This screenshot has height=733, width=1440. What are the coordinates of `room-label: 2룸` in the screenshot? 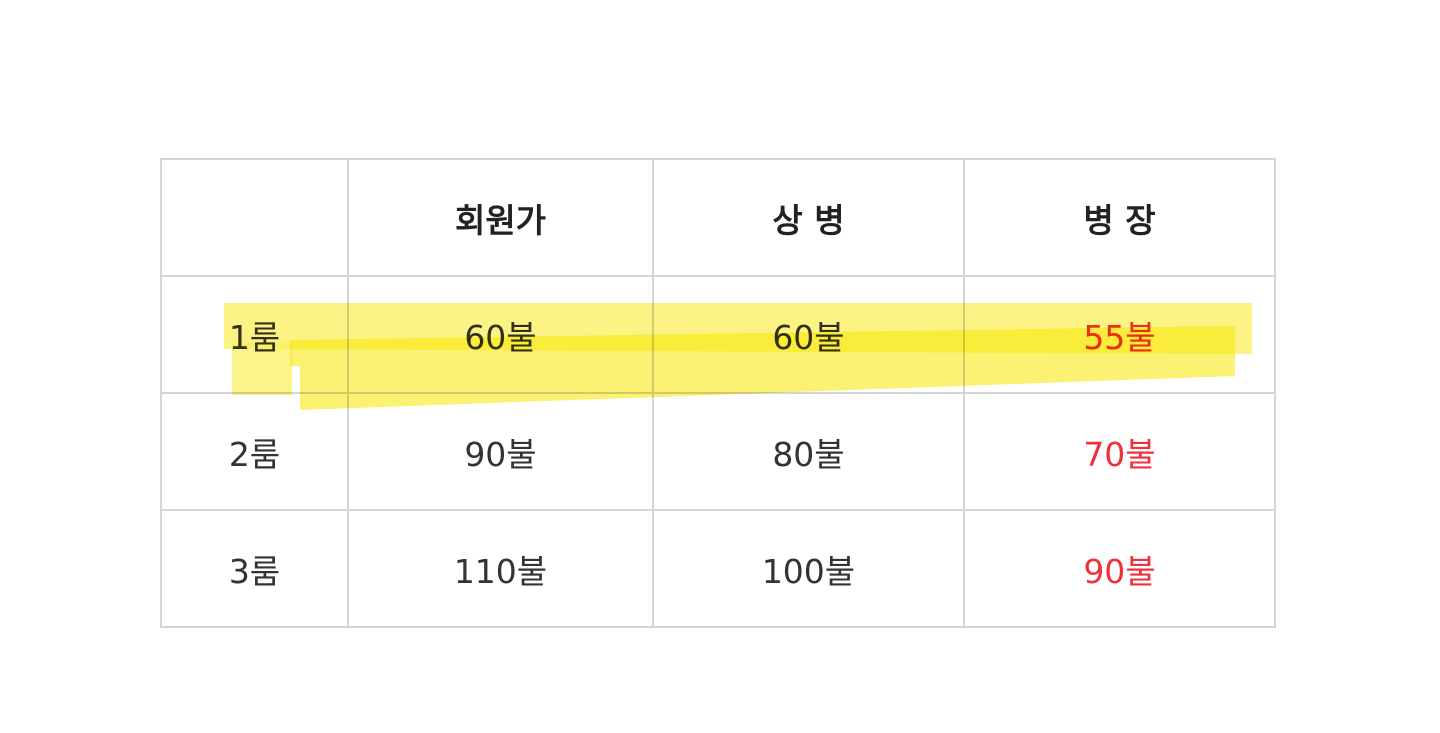 It's located at (254, 451).